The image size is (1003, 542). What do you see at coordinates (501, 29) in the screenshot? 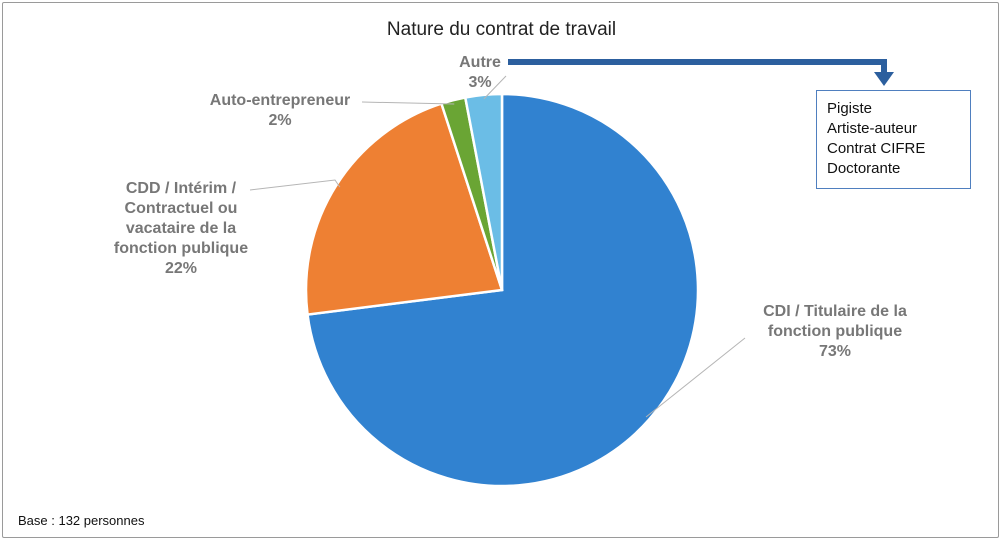
I see `chart-title: Nature du contrat de travail` at bounding box center [501, 29].